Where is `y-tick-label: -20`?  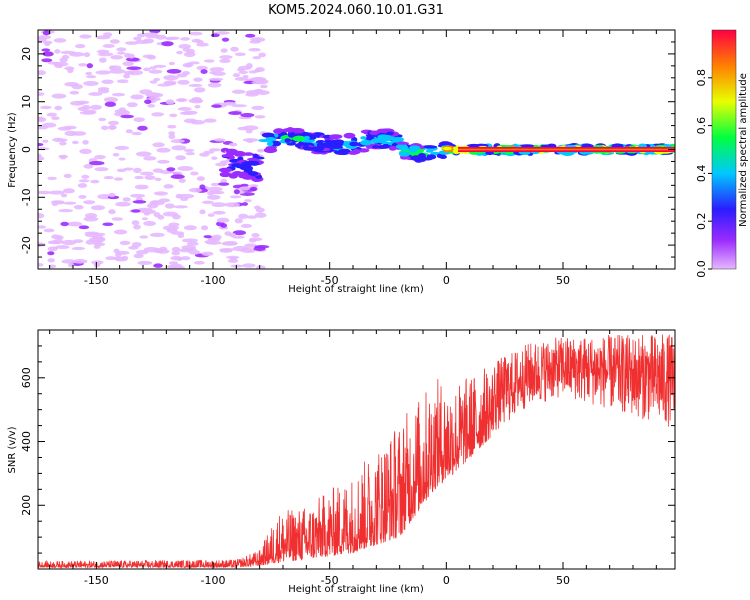 y-tick-label: -20 is located at coordinates (26, 245).